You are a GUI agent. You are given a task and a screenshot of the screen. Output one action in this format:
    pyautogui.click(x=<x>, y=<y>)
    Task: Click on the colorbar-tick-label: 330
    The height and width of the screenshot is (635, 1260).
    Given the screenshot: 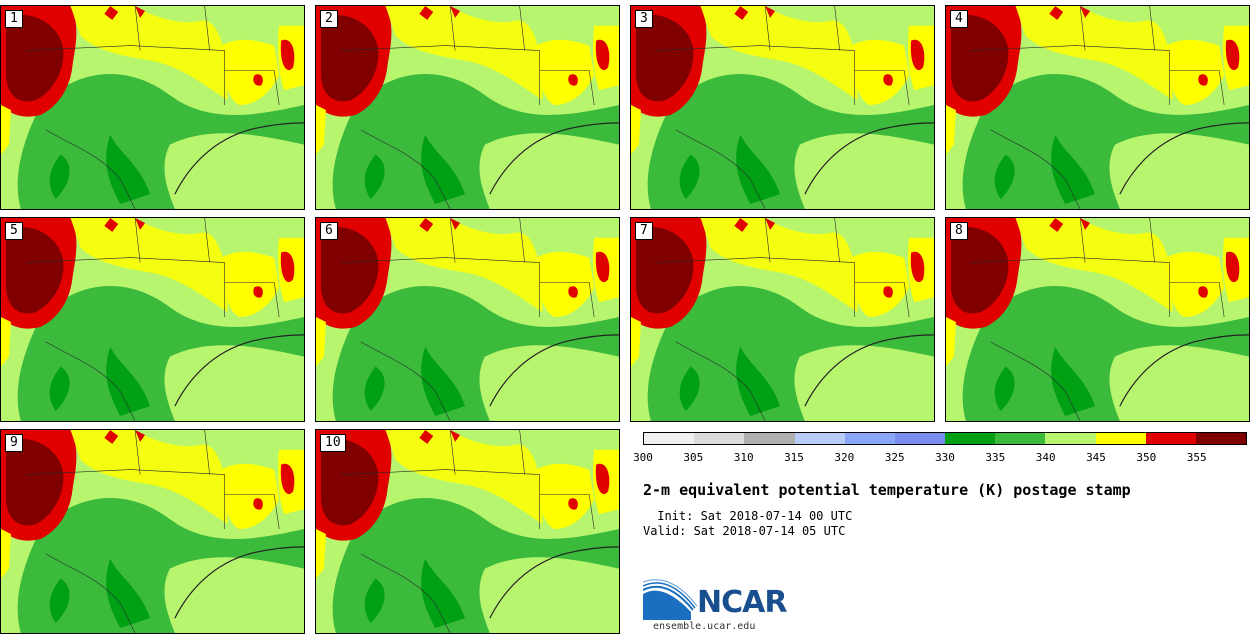 What is the action you would take?
    pyautogui.click(x=945, y=457)
    